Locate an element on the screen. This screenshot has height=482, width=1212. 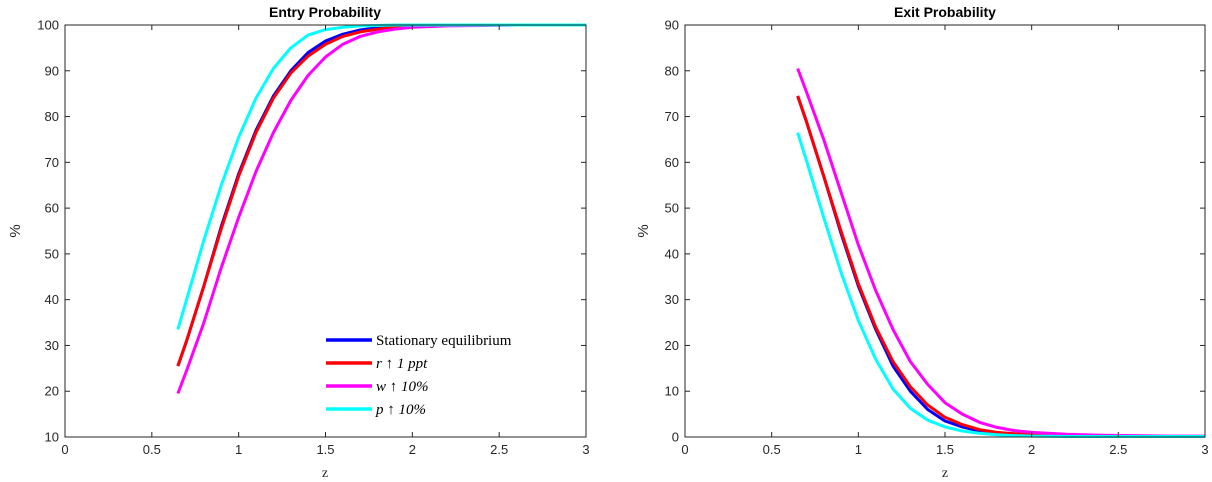
y-tick-label: 0 is located at coordinates (675, 437).